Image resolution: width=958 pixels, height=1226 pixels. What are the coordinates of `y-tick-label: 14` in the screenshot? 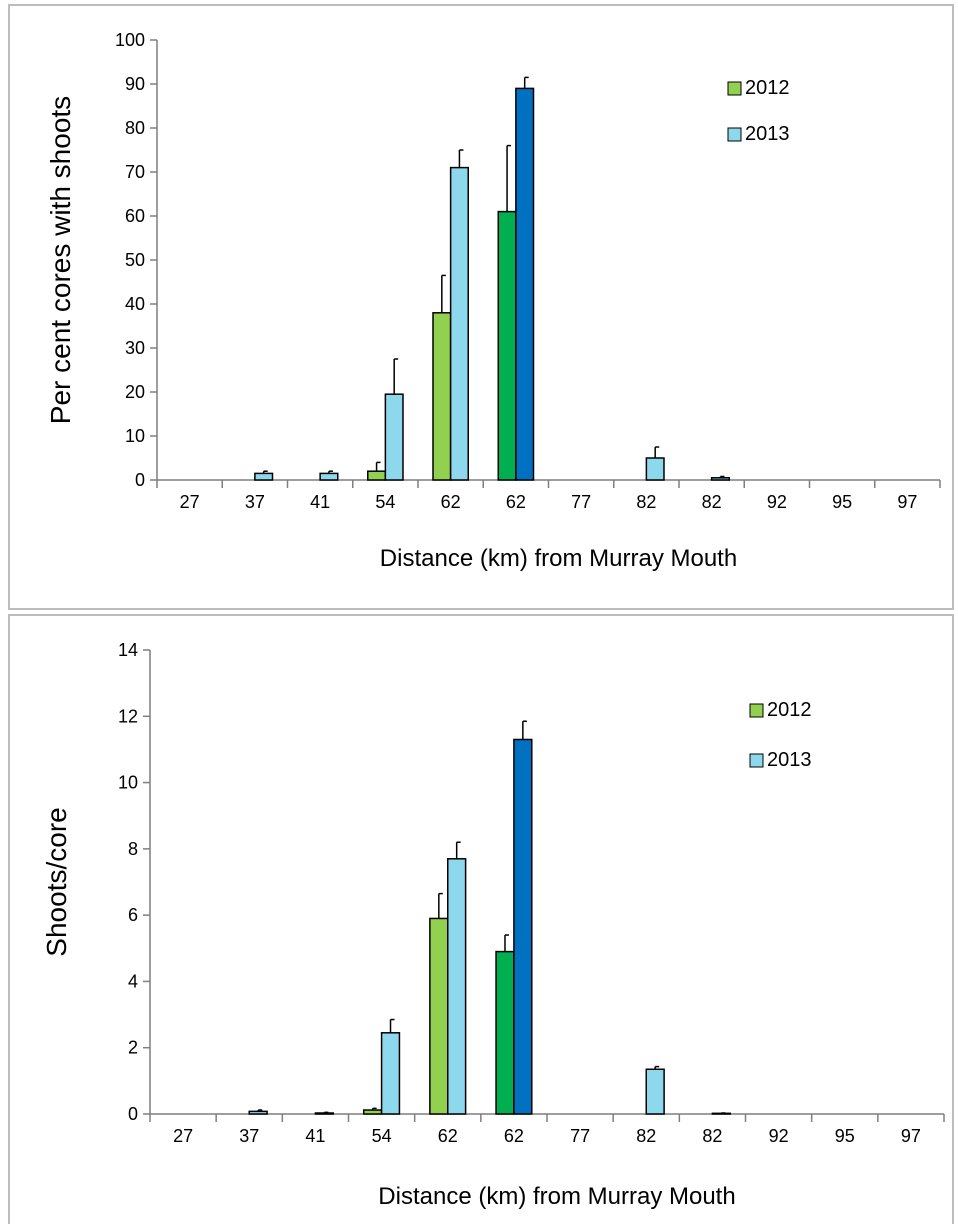 It's located at (128, 650).